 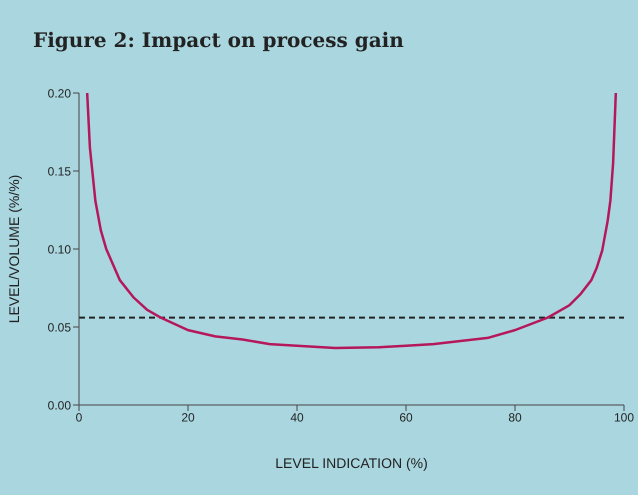 What do you see at coordinates (60, 93) in the screenshot?
I see `y-tick-label: 0.20` at bounding box center [60, 93].